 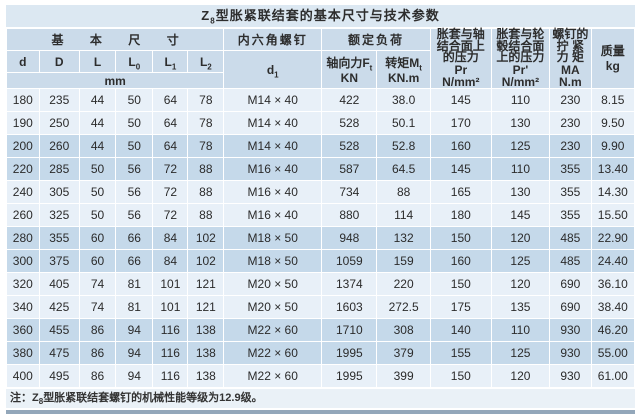 I want to click on bottom-border, so click(x=320, y=412).